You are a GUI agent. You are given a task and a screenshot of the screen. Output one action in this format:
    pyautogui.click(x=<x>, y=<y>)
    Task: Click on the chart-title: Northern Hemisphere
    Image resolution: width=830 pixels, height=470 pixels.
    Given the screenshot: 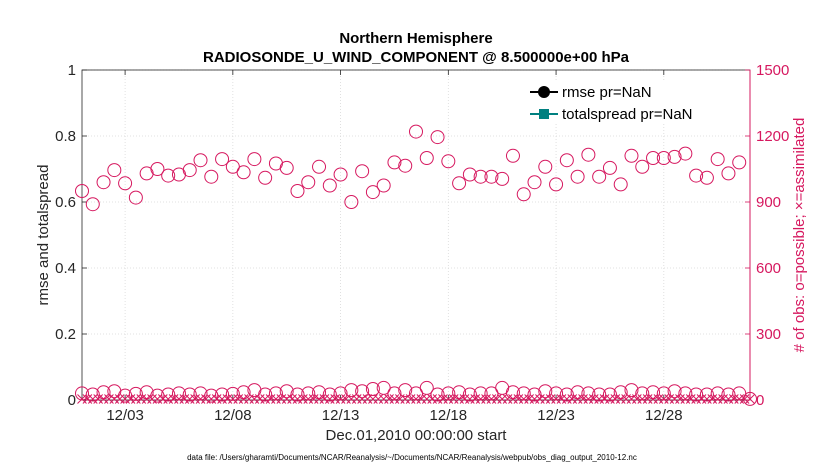 What is the action you would take?
    pyautogui.click(x=415, y=38)
    